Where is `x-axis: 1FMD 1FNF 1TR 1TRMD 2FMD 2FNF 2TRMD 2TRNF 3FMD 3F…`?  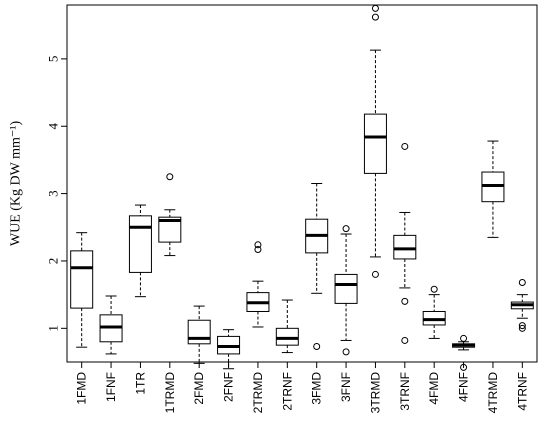
x-axis: 1FMD 1FNF 1TR 1TRMD 2FMD 2FNF 2TRMD 2TRNF 3FMD 3F… is located at coordinates (302, 388).